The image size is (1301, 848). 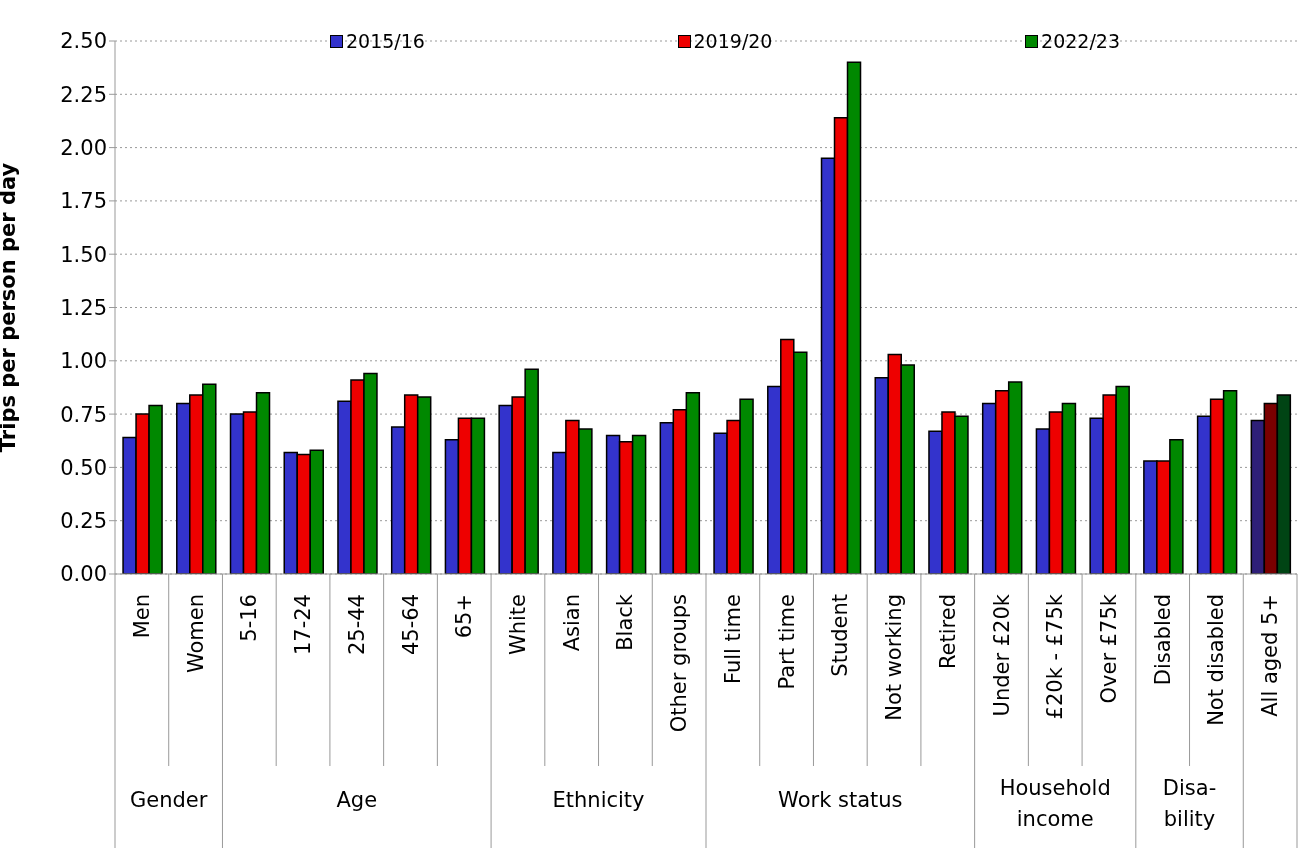 What do you see at coordinates (598, 800) in the screenshot?
I see `text: Ethnicity` at bounding box center [598, 800].